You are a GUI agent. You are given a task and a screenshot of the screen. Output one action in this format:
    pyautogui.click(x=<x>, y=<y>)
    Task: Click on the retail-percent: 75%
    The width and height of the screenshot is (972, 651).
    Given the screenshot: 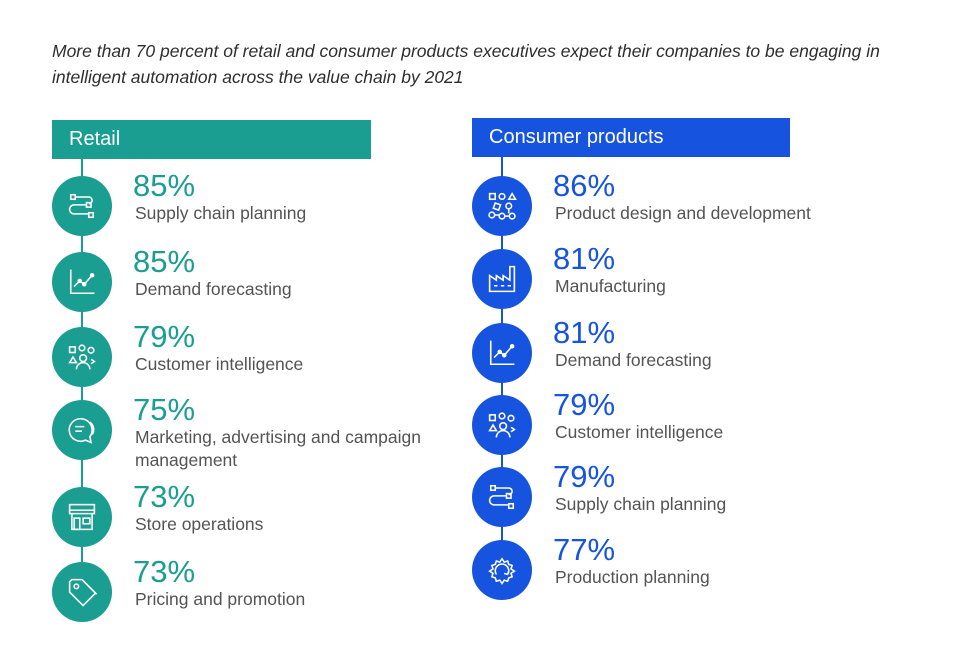 What is the action you would take?
    pyautogui.click(x=164, y=409)
    